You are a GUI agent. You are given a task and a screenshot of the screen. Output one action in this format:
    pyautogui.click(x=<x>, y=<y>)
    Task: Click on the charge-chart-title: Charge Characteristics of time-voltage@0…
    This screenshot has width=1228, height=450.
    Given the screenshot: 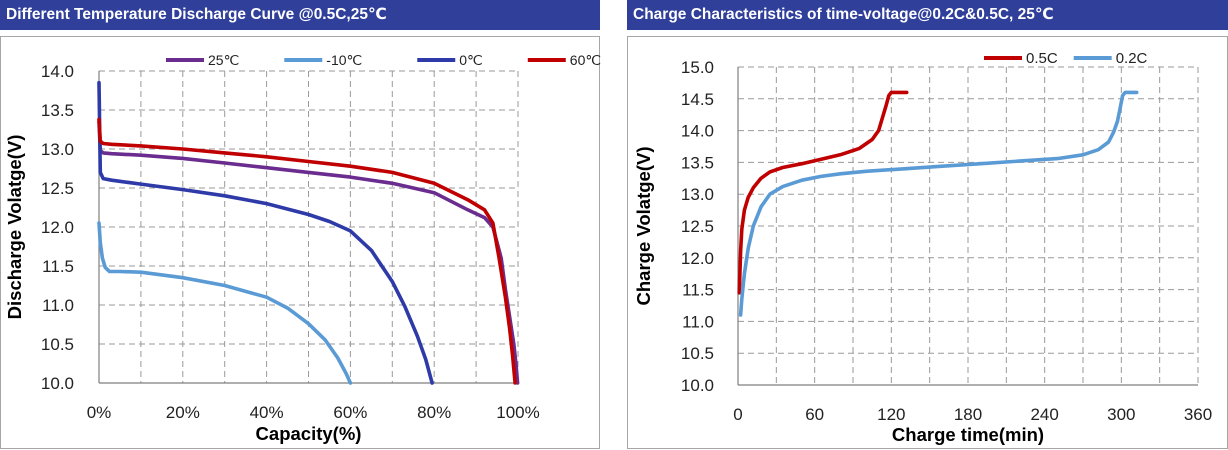 What is the action you would take?
    pyautogui.click(x=927, y=15)
    